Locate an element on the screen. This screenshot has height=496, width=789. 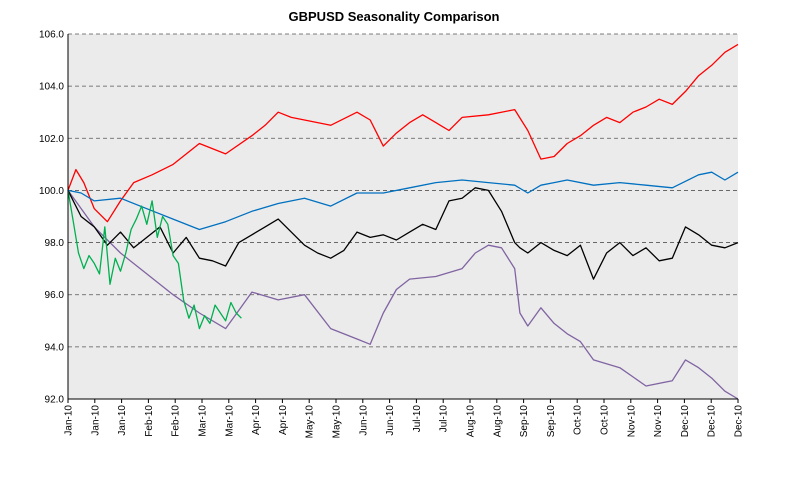
y-tick-label: 96.0 is located at coordinates (55, 295).